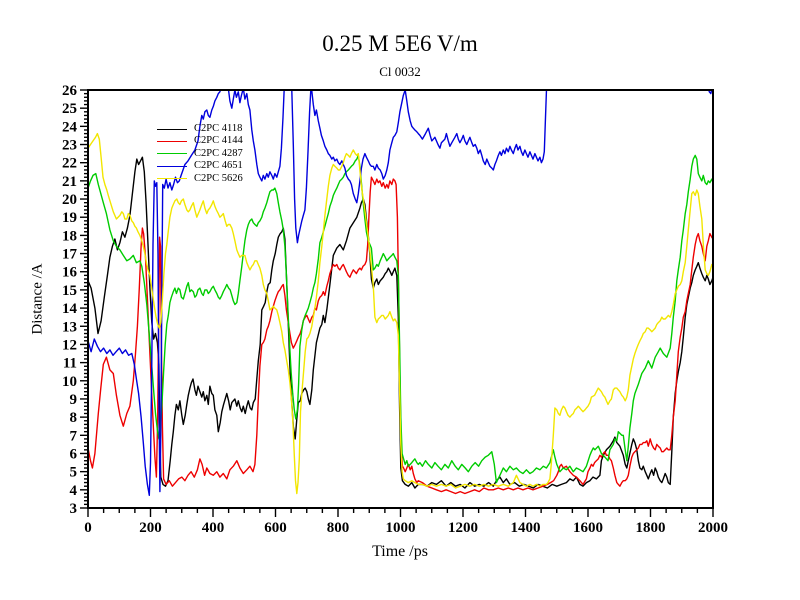  I want to click on legend-item: C2PC 4118, so click(200, 129).